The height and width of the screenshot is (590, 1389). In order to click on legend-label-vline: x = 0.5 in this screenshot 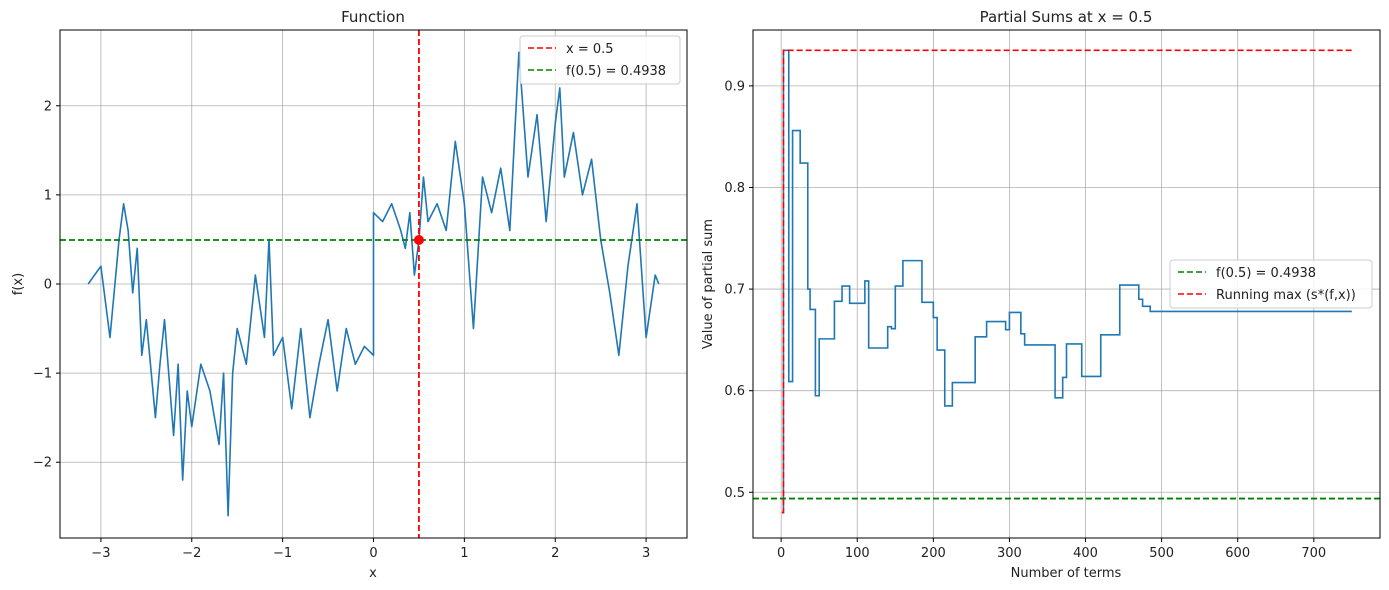, I will do `click(590, 49)`.